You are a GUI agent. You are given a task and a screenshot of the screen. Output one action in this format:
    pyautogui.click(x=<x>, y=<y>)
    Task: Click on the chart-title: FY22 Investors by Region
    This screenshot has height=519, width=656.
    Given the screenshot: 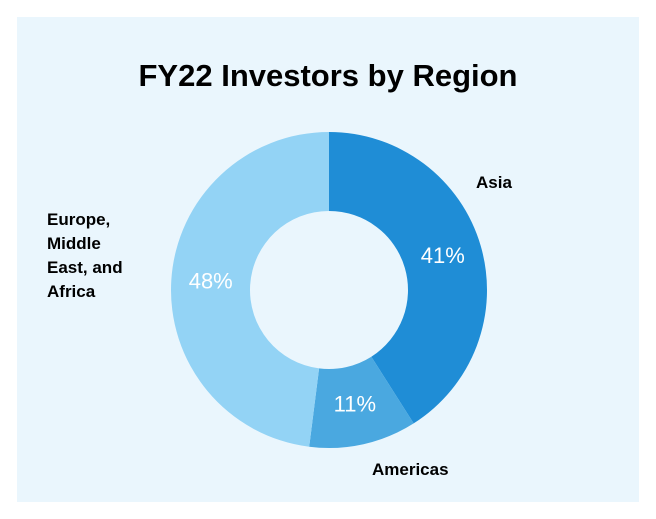 What is the action you would take?
    pyautogui.click(x=328, y=75)
    